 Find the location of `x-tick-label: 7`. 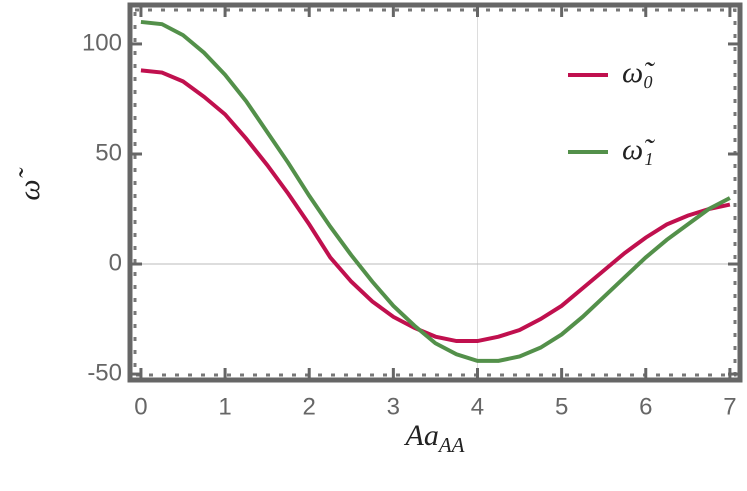

x-tick-label: 7 is located at coordinates (729, 406).